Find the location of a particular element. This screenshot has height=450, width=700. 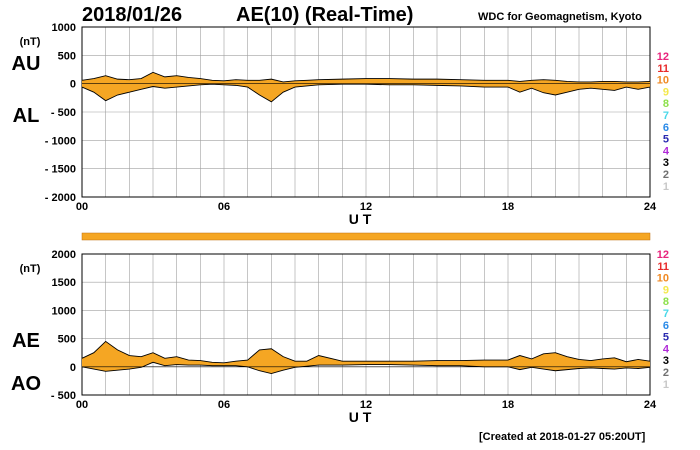

source-credit: WDC for Geomagnetism, Kyoto is located at coordinates (560, 17).